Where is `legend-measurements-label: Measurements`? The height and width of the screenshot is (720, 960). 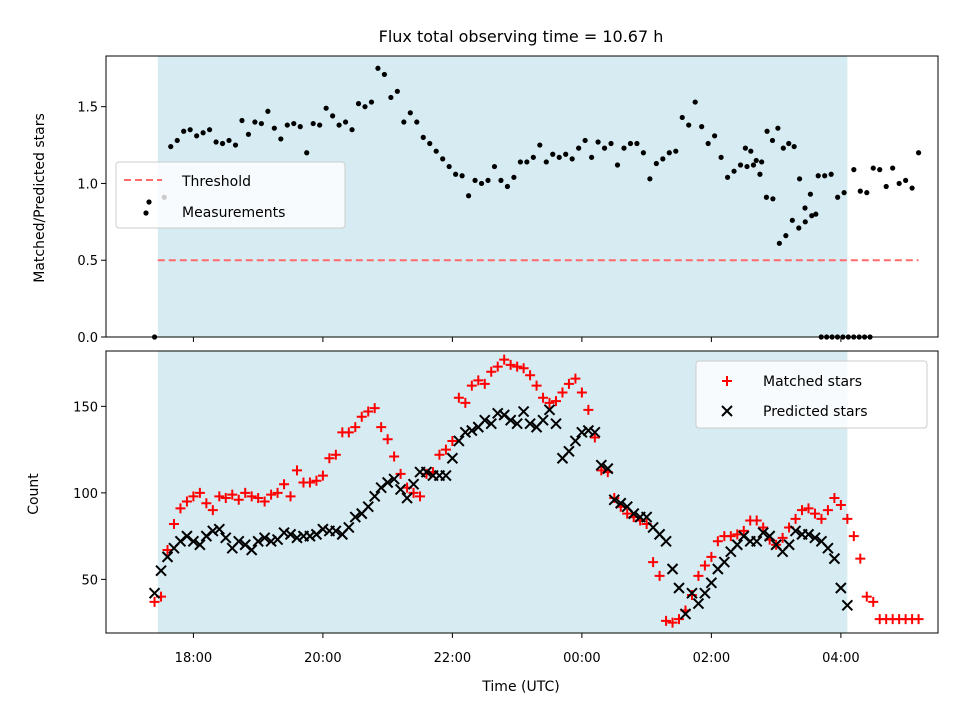 legend-measurements-label: Measurements is located at coordinates (233, 213).